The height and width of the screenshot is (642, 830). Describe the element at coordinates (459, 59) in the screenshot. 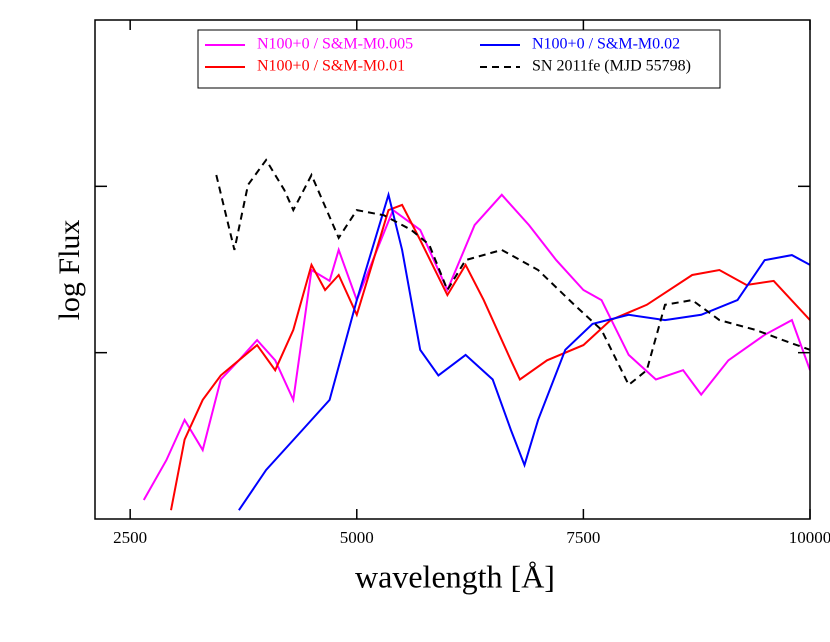

I see `legend-box` at that location.